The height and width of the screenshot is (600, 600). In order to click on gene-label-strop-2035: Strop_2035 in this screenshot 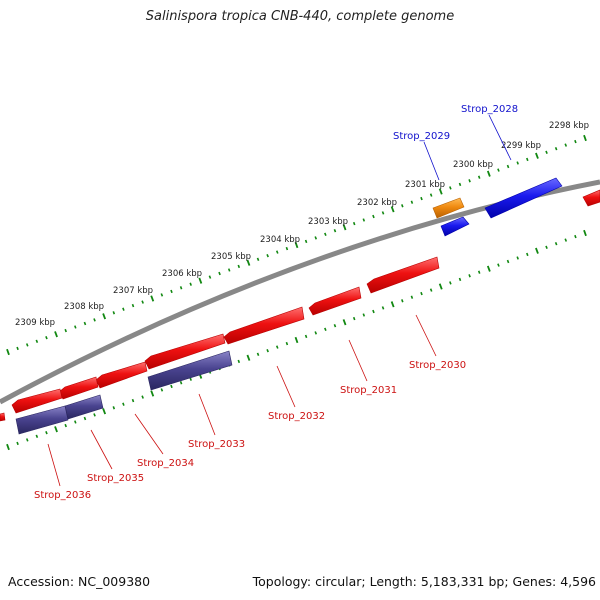, I will do `click(115, 478)`.